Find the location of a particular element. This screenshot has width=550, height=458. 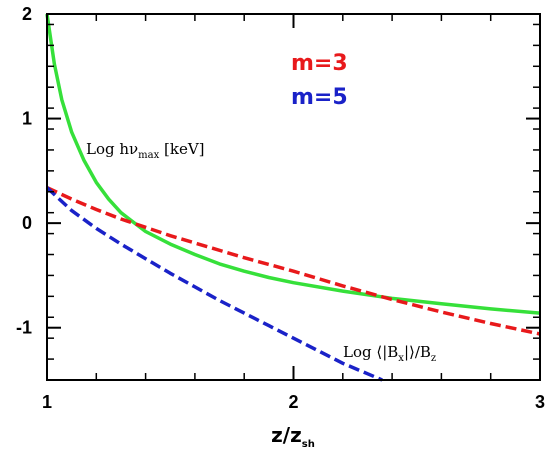

annotation-bx-bz: Log ⟨|Bx|⟩/Bz is located at coordinates (389, 353).